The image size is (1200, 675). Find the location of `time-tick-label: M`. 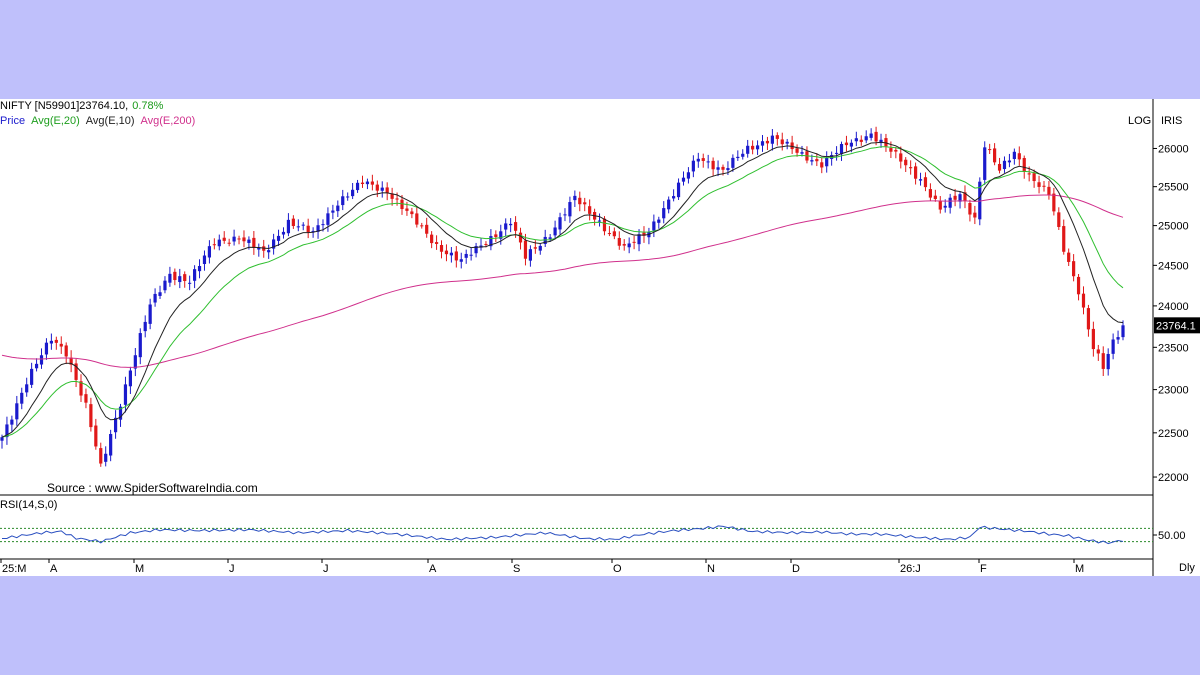

time-tick-label: M is located at coordinates (1079, 569).